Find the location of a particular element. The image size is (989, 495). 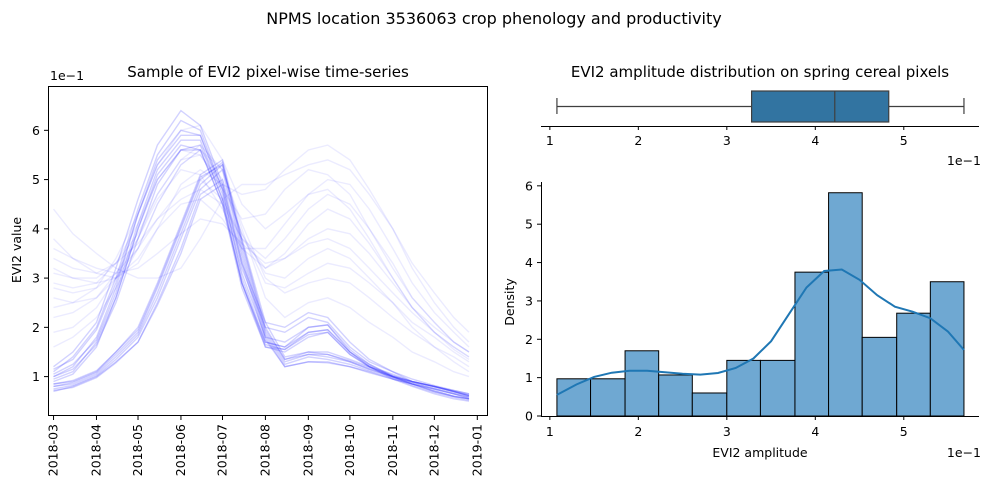

boxplot-x-ticks: 1 2 3 4 5 is located at coordinates (727, 137).